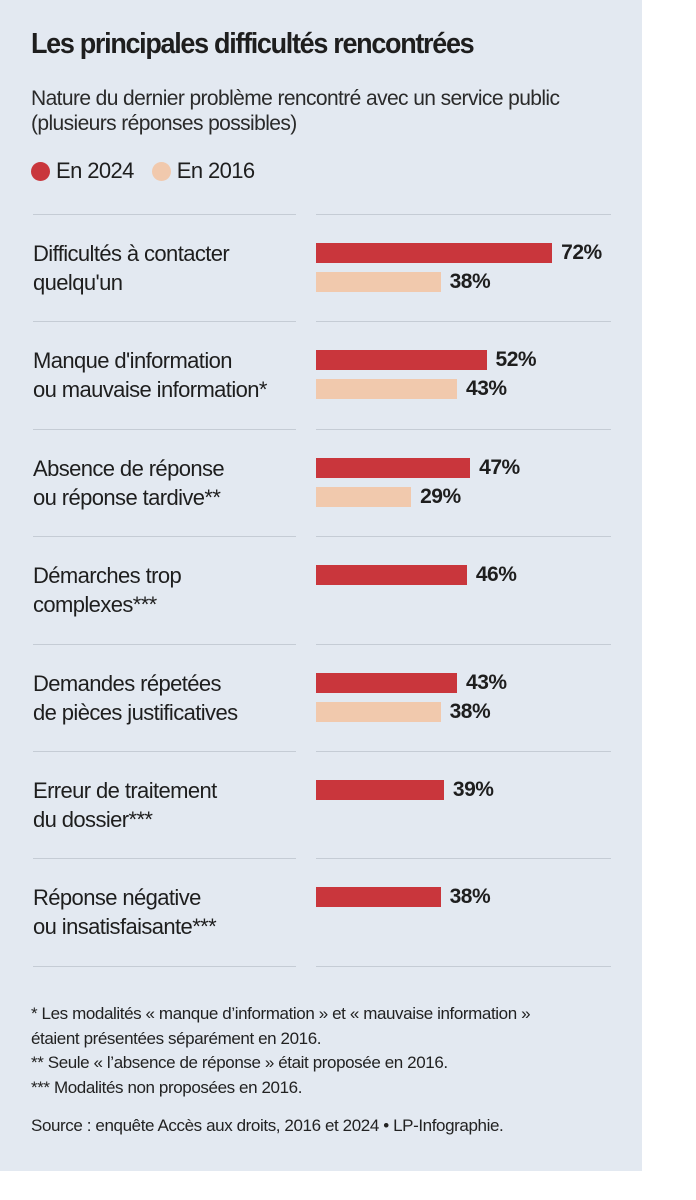  I want to click on value-label: 47%, so click(499, 467).